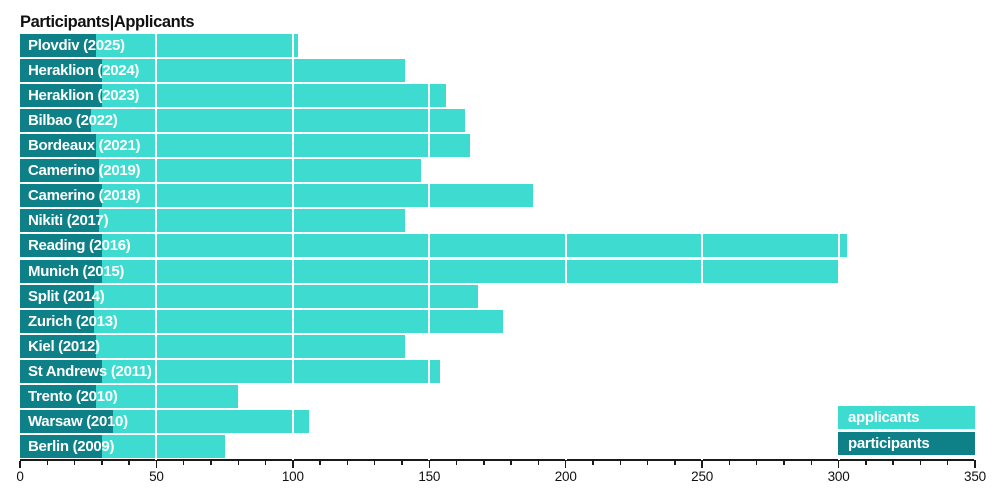 Image resolution: width=1000 pixels, height=500 pixels. What do you see at coordinates (84, 146) in the screenshot?
I see `bar-label: Bordeaux (2021)` at bounding box center [84, 146].